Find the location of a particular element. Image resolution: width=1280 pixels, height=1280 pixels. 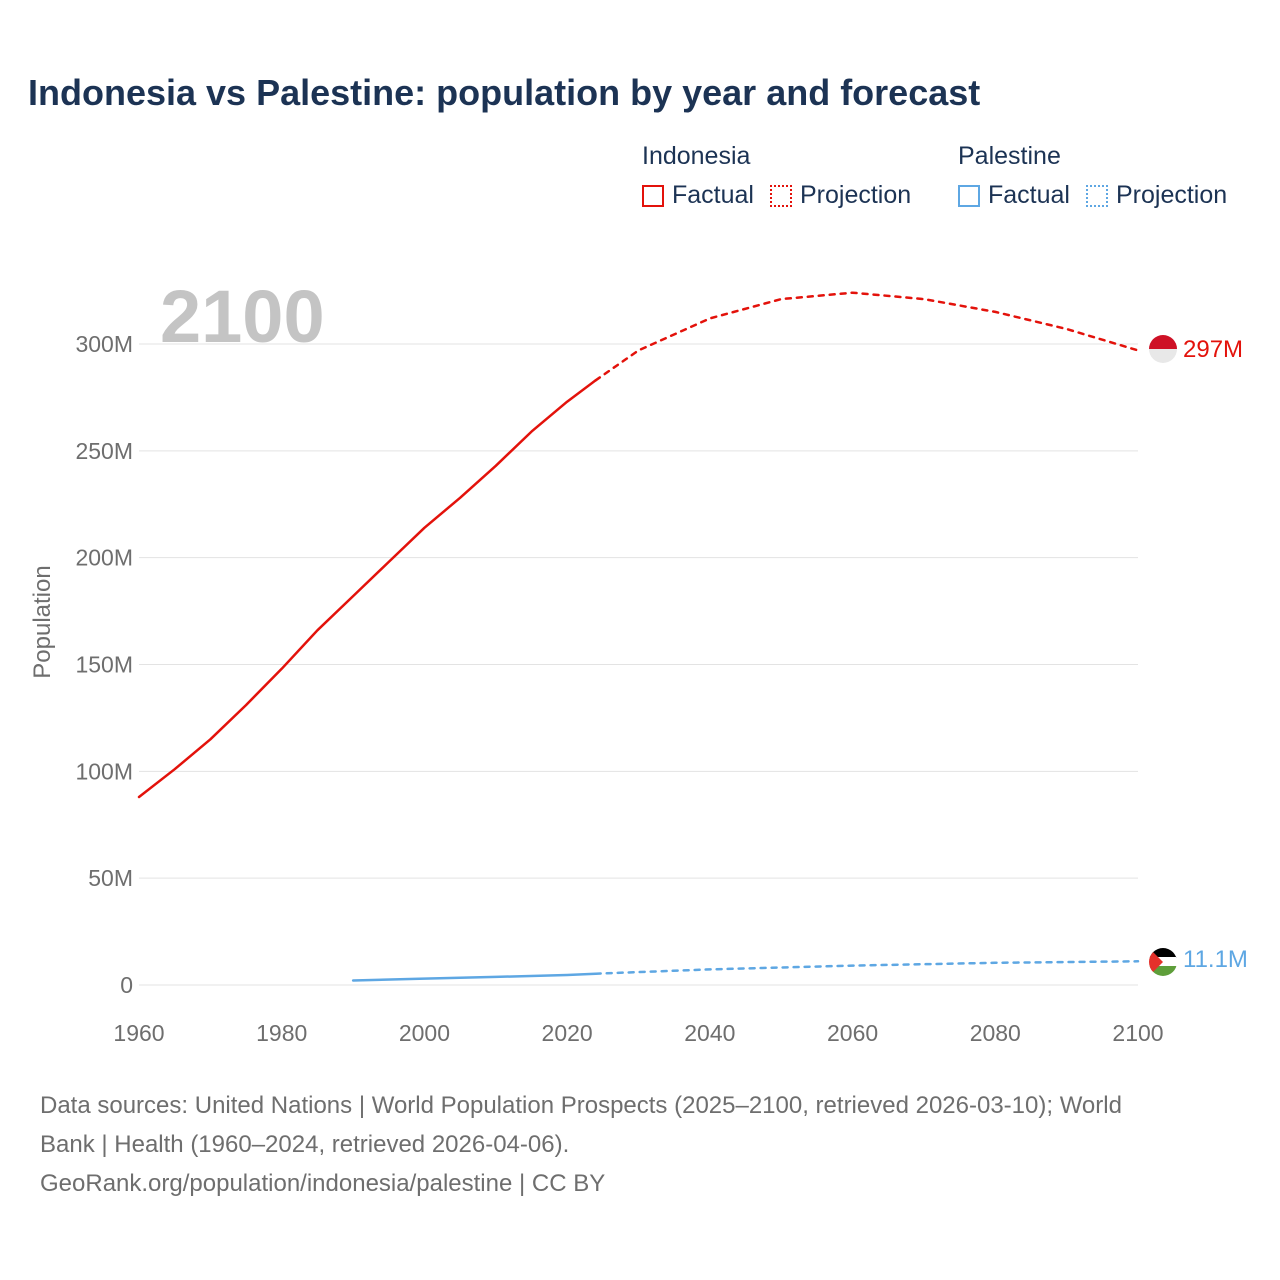

legend-indonesia-factual: Factual is located at coordinates (698, 195).